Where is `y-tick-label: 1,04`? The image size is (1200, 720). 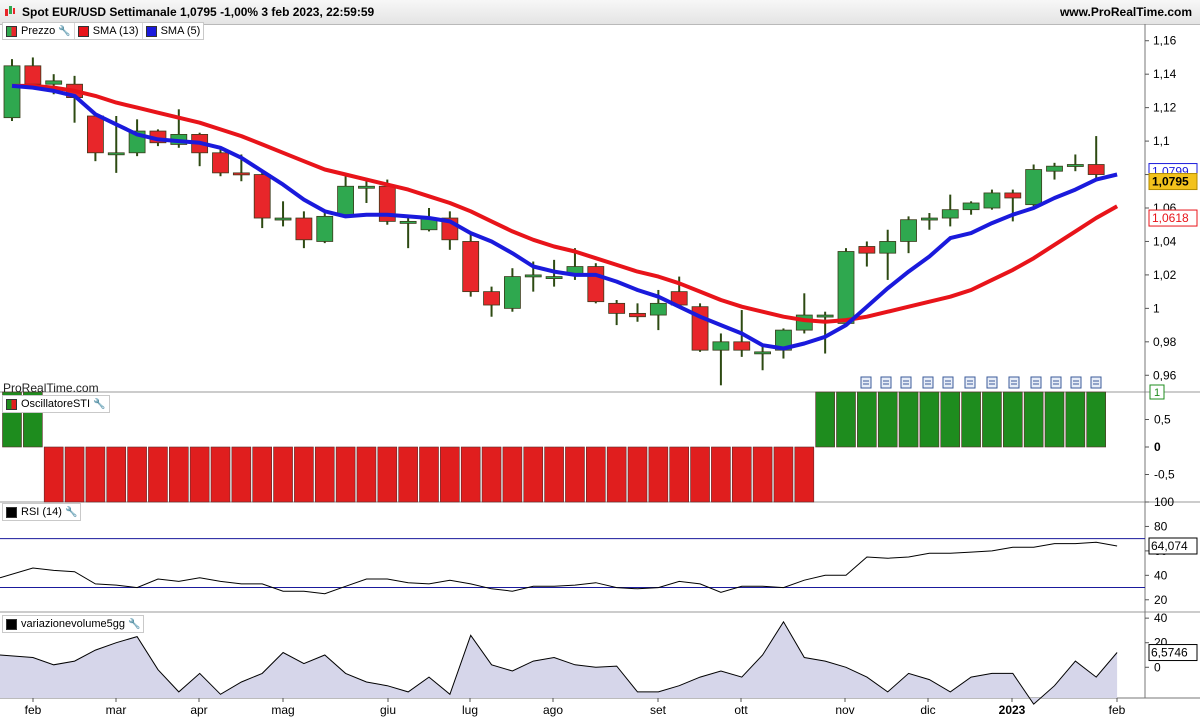 y-tick-label: 1,04 is located at coordinates (1165, 241).